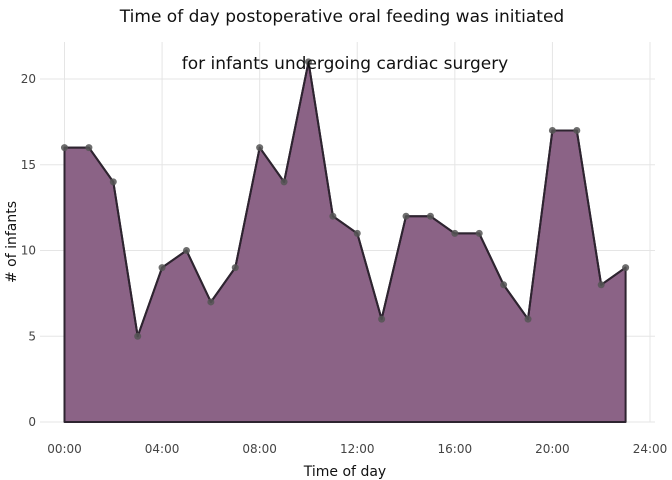 The height and width of the screenshot is (480, 672). What do you see at coordinates (32, 422) in the screenshot?
I see `y-tick-label: 0` at bounding box center [32, 422].